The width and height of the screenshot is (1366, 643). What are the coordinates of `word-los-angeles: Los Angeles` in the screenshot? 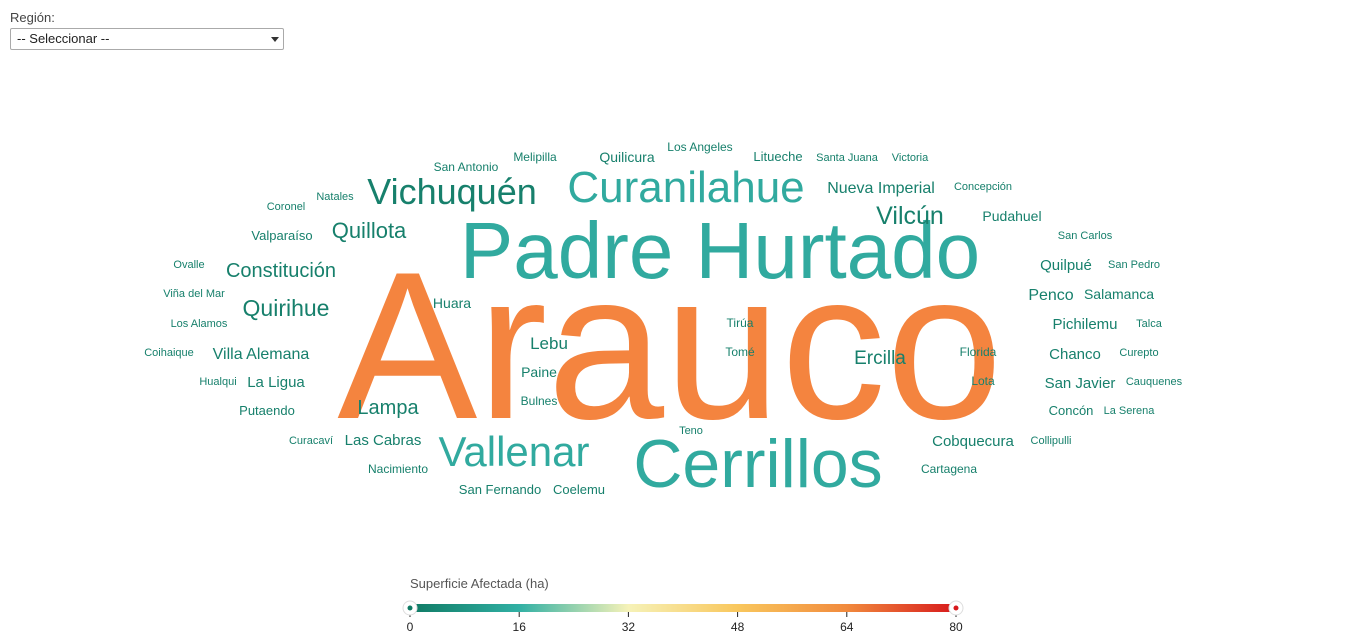 It's located at (699, 147).